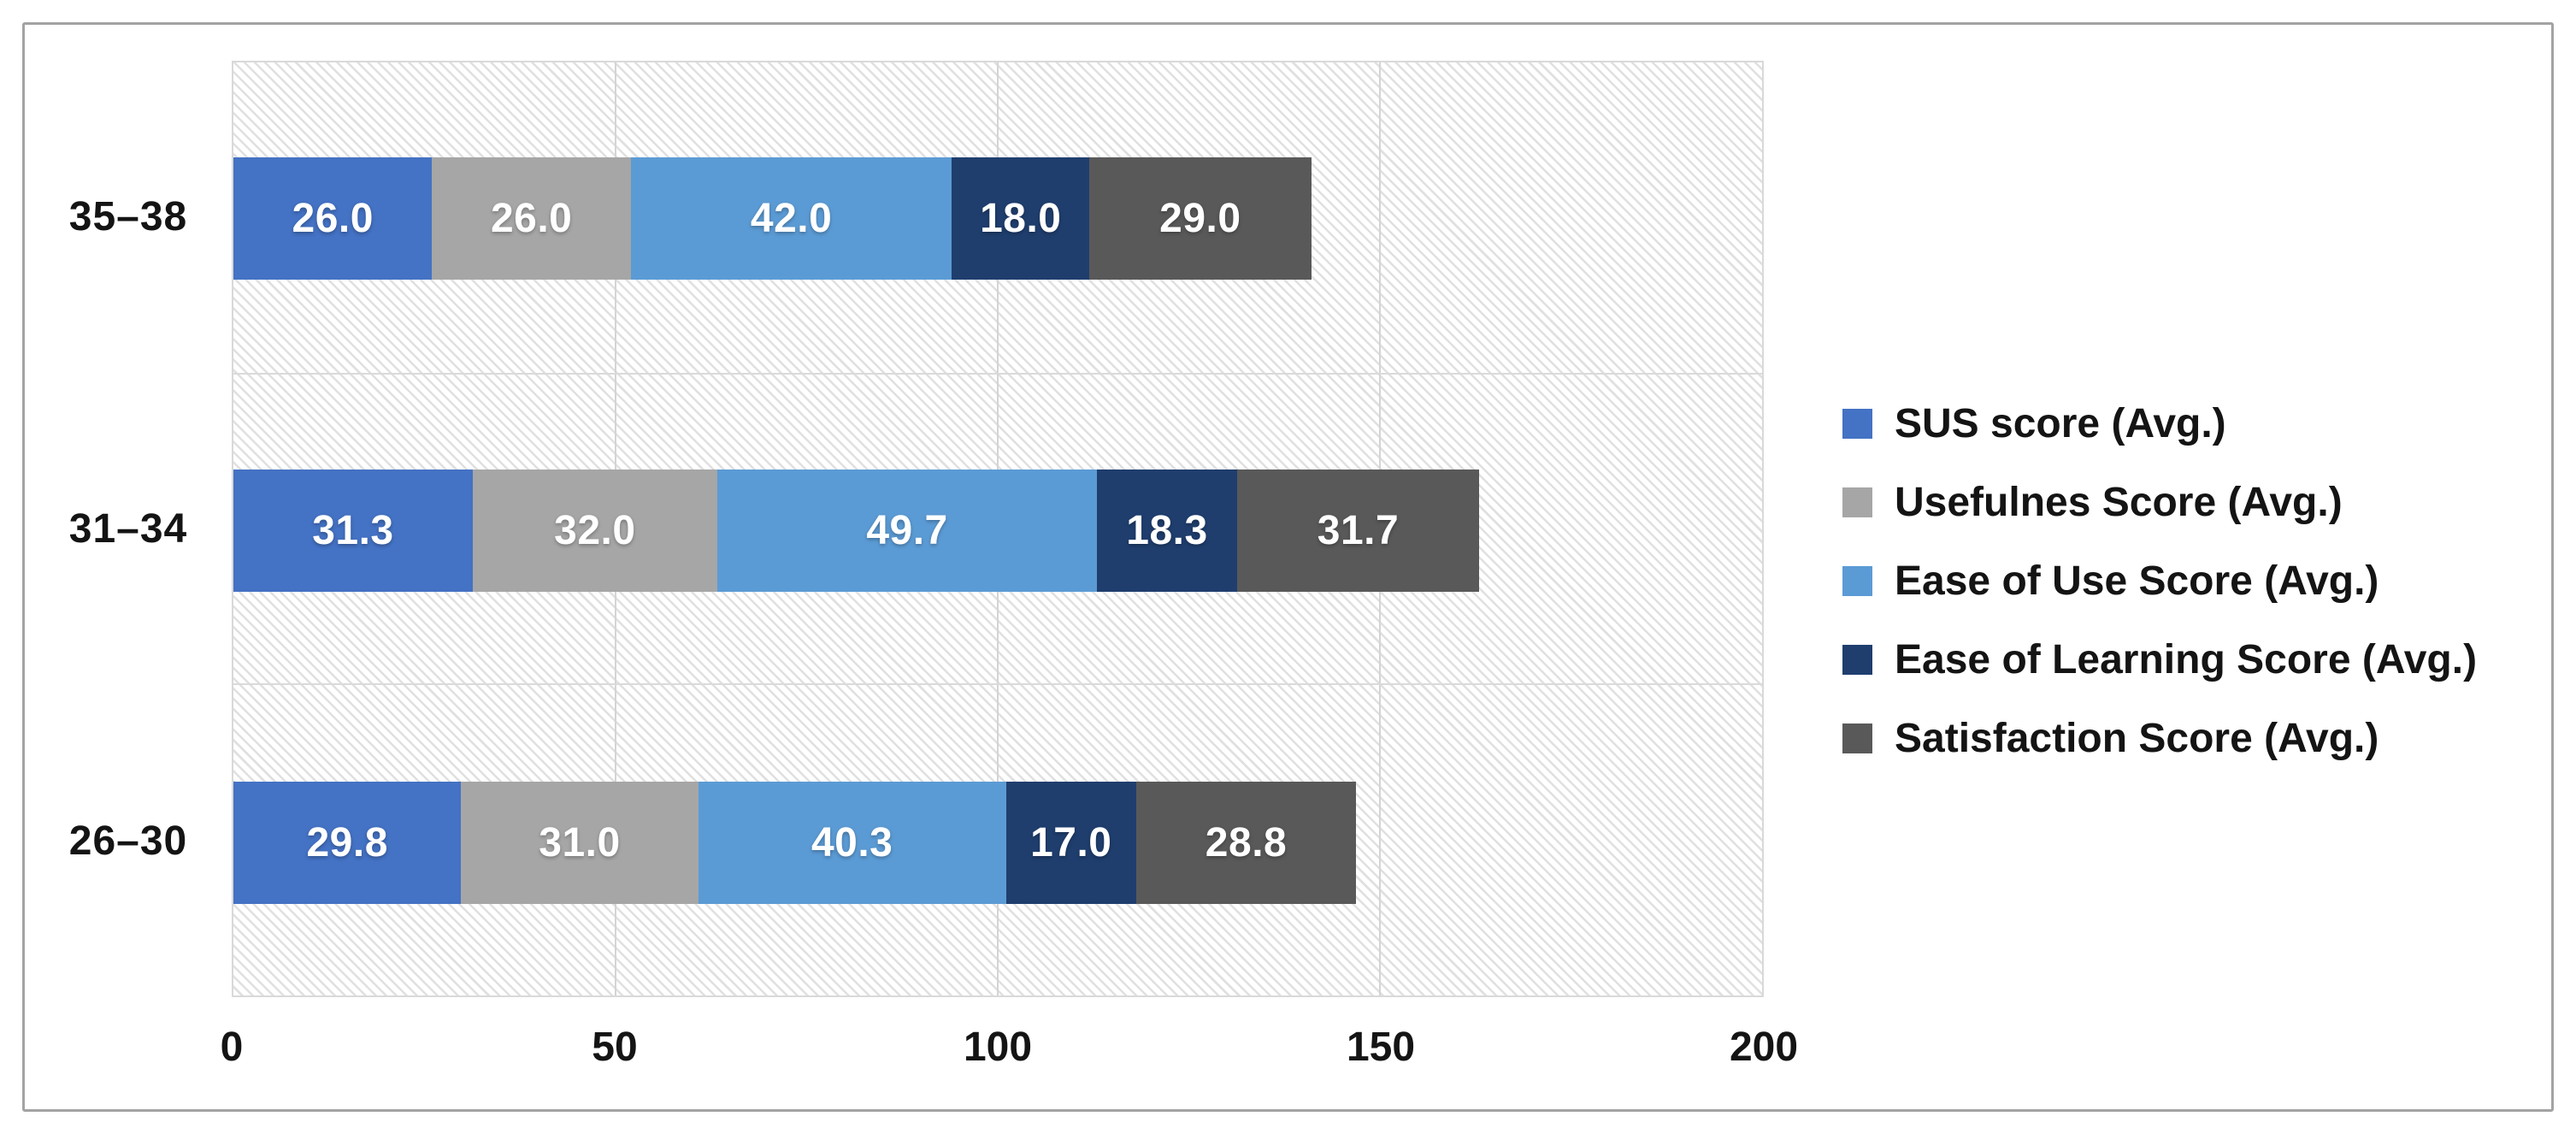 Image resolution: width=2576 pixels, height=1134 pixels. Describe the element at coordinates (1167, 531) in the screenshot. I see `bar-segment: 18.3` at that location.